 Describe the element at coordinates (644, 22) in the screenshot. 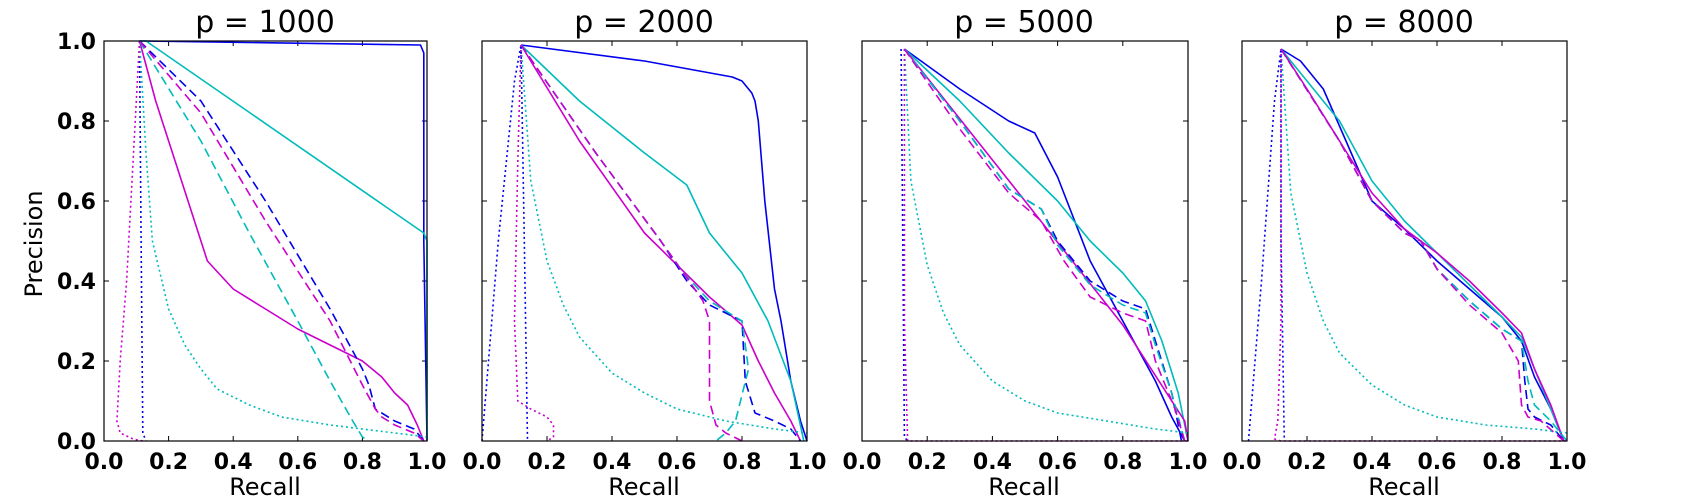

I see `panel-title: p = 2000` at that location.